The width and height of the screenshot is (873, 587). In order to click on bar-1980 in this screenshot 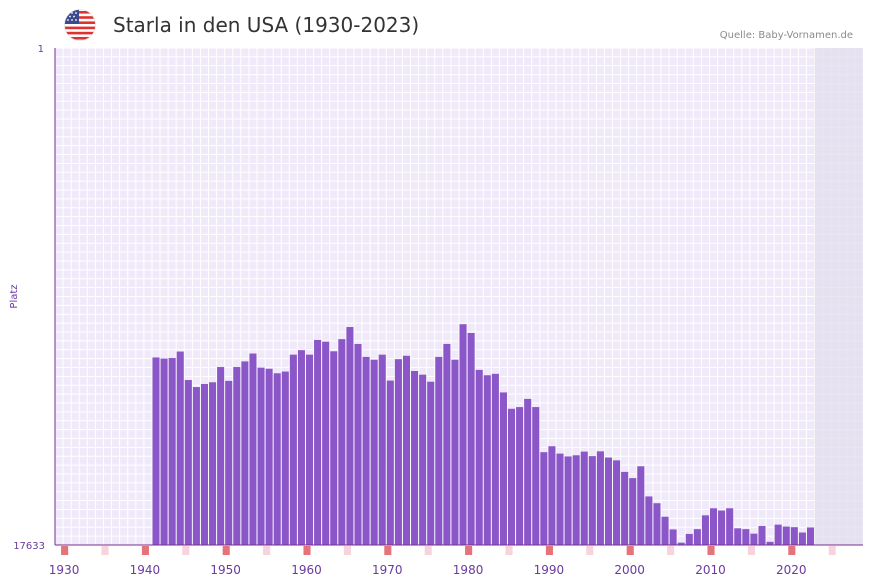, I will do `click(471, 438)`.